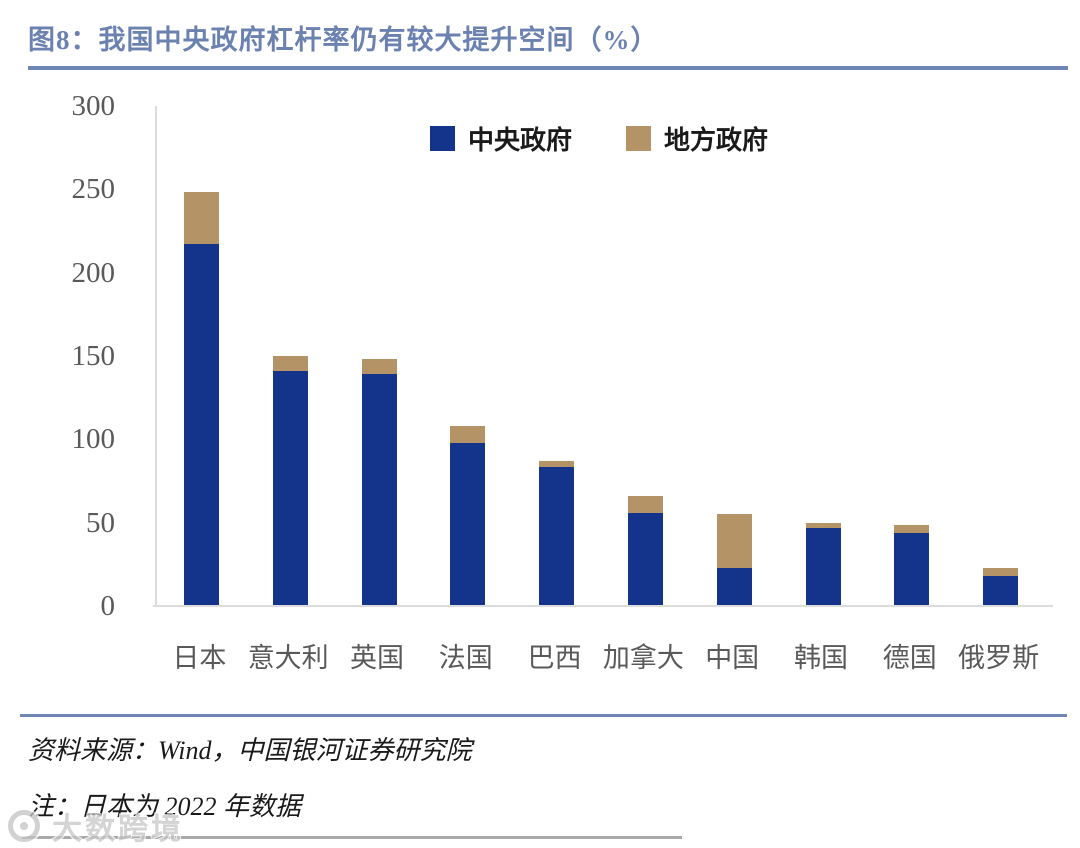 Image resolution: width=1080 pixels, height=848 pixels. What do you see at coordinates (199, 658) in the screenshot?
I see `x-axis-category-label: 日本` at bounding box center [199, 658].